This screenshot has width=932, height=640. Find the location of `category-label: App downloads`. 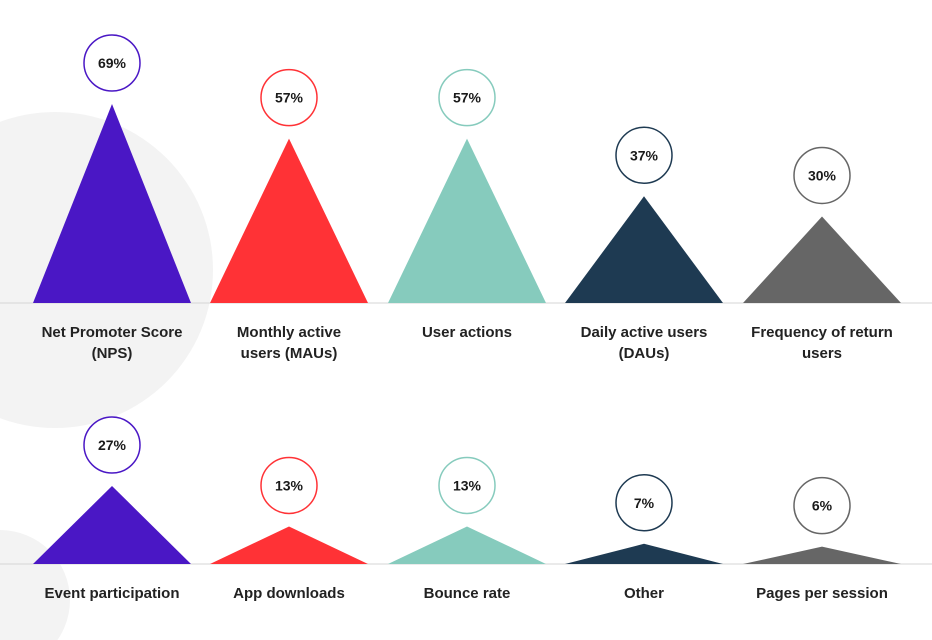

category-label: App downloads is located at coordinates (289, 593).